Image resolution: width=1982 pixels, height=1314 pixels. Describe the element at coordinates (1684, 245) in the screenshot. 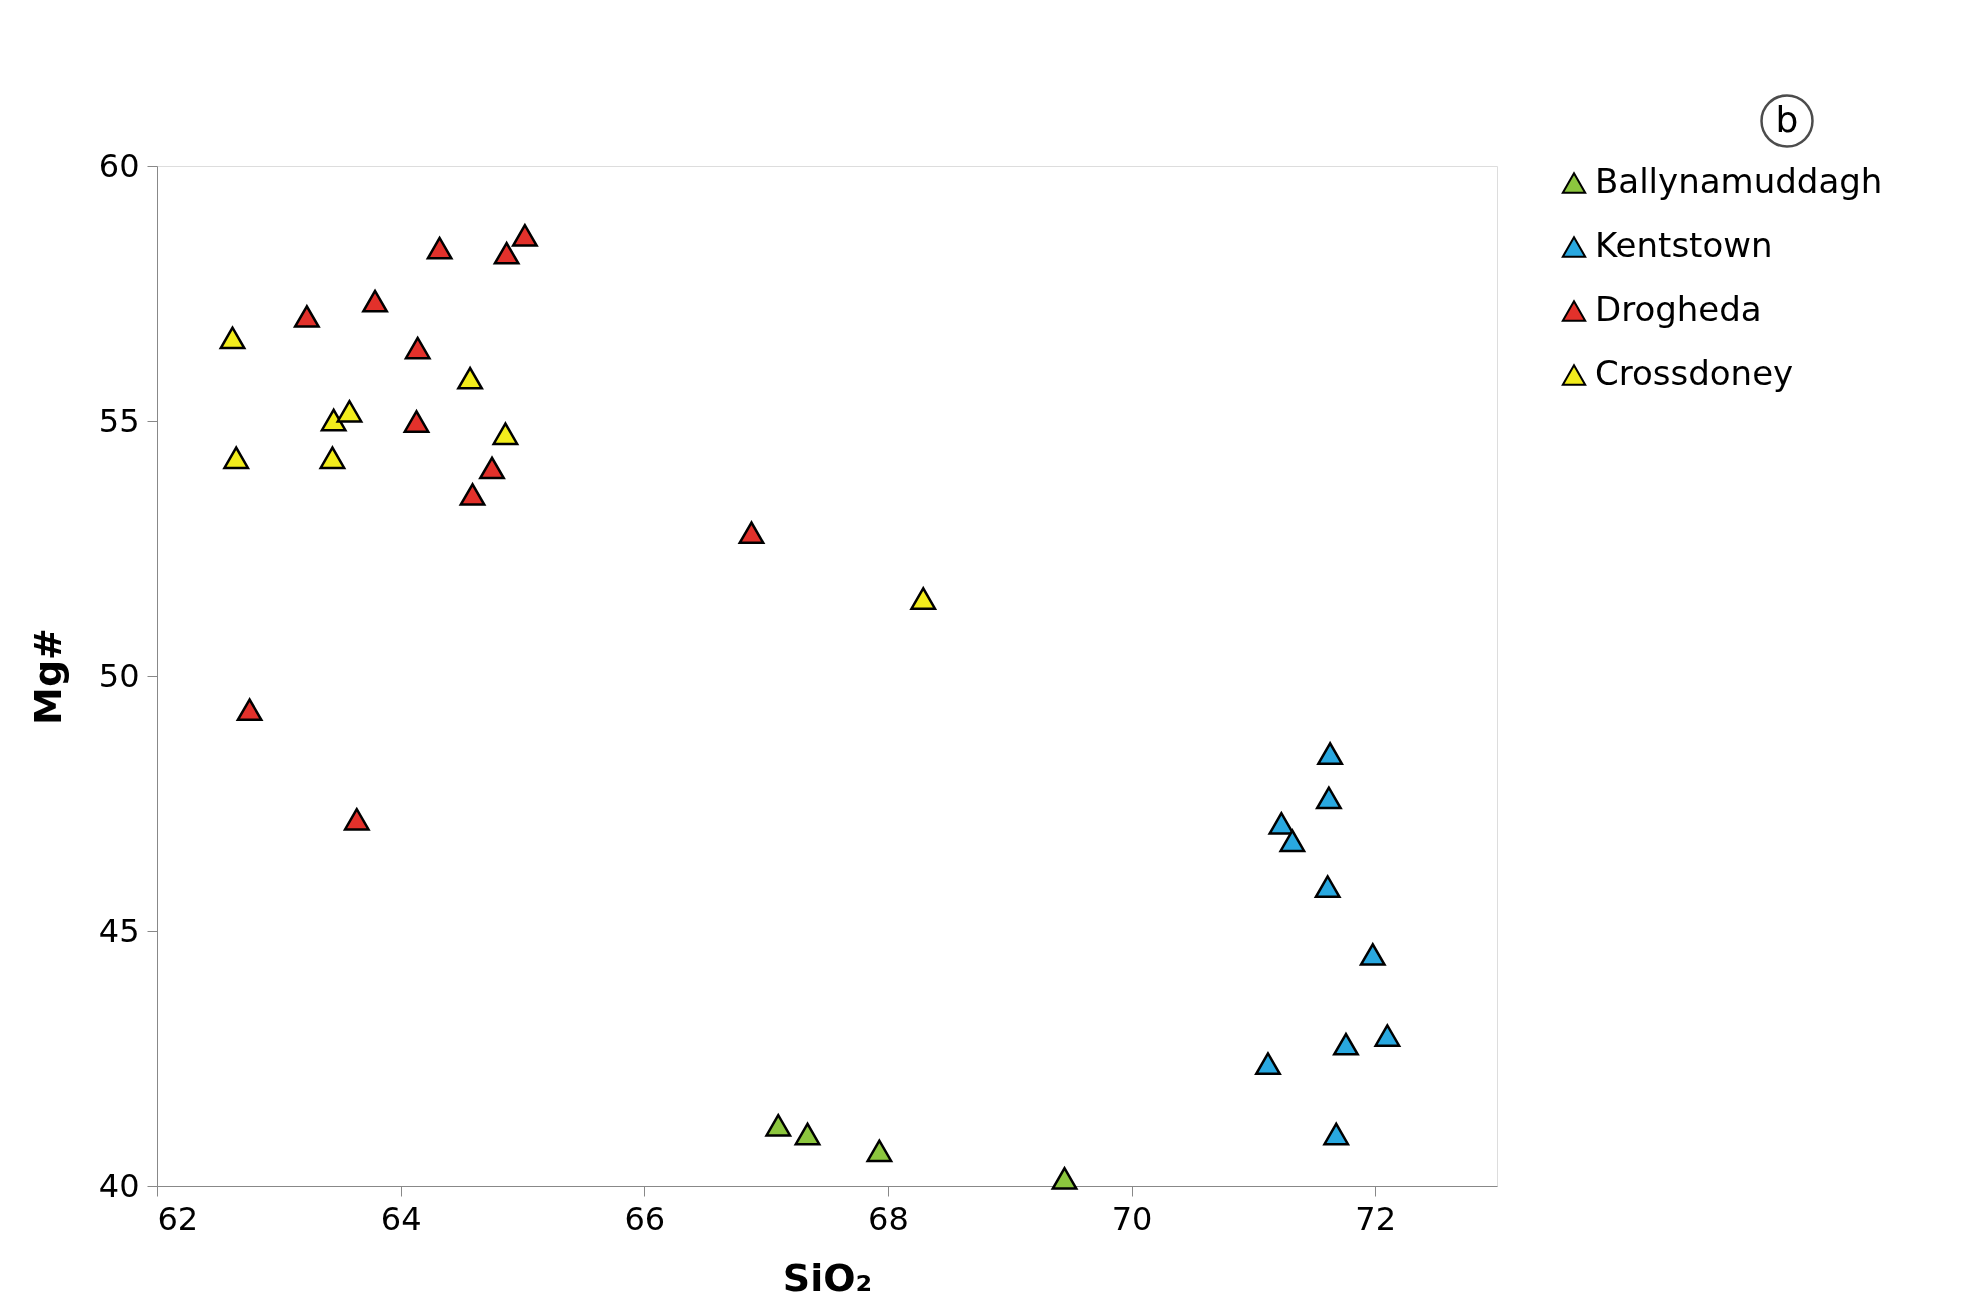

I see `legend-label: Kentstown` at that location.